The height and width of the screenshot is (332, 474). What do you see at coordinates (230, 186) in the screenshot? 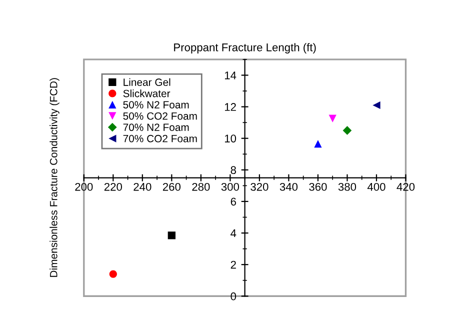
I see `x-tick-label: 300` at bounding box center [230, 186].